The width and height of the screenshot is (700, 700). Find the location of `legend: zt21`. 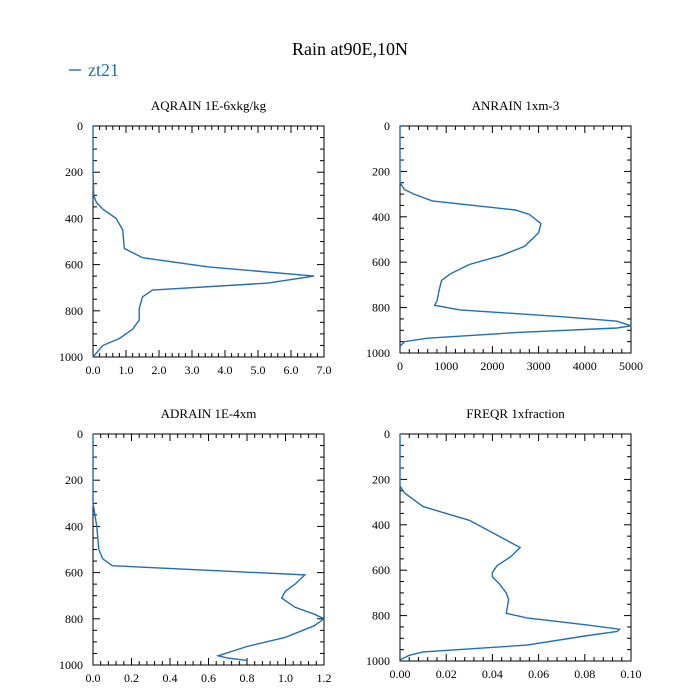

legend: zt21 is located at coordinates (94, 70).